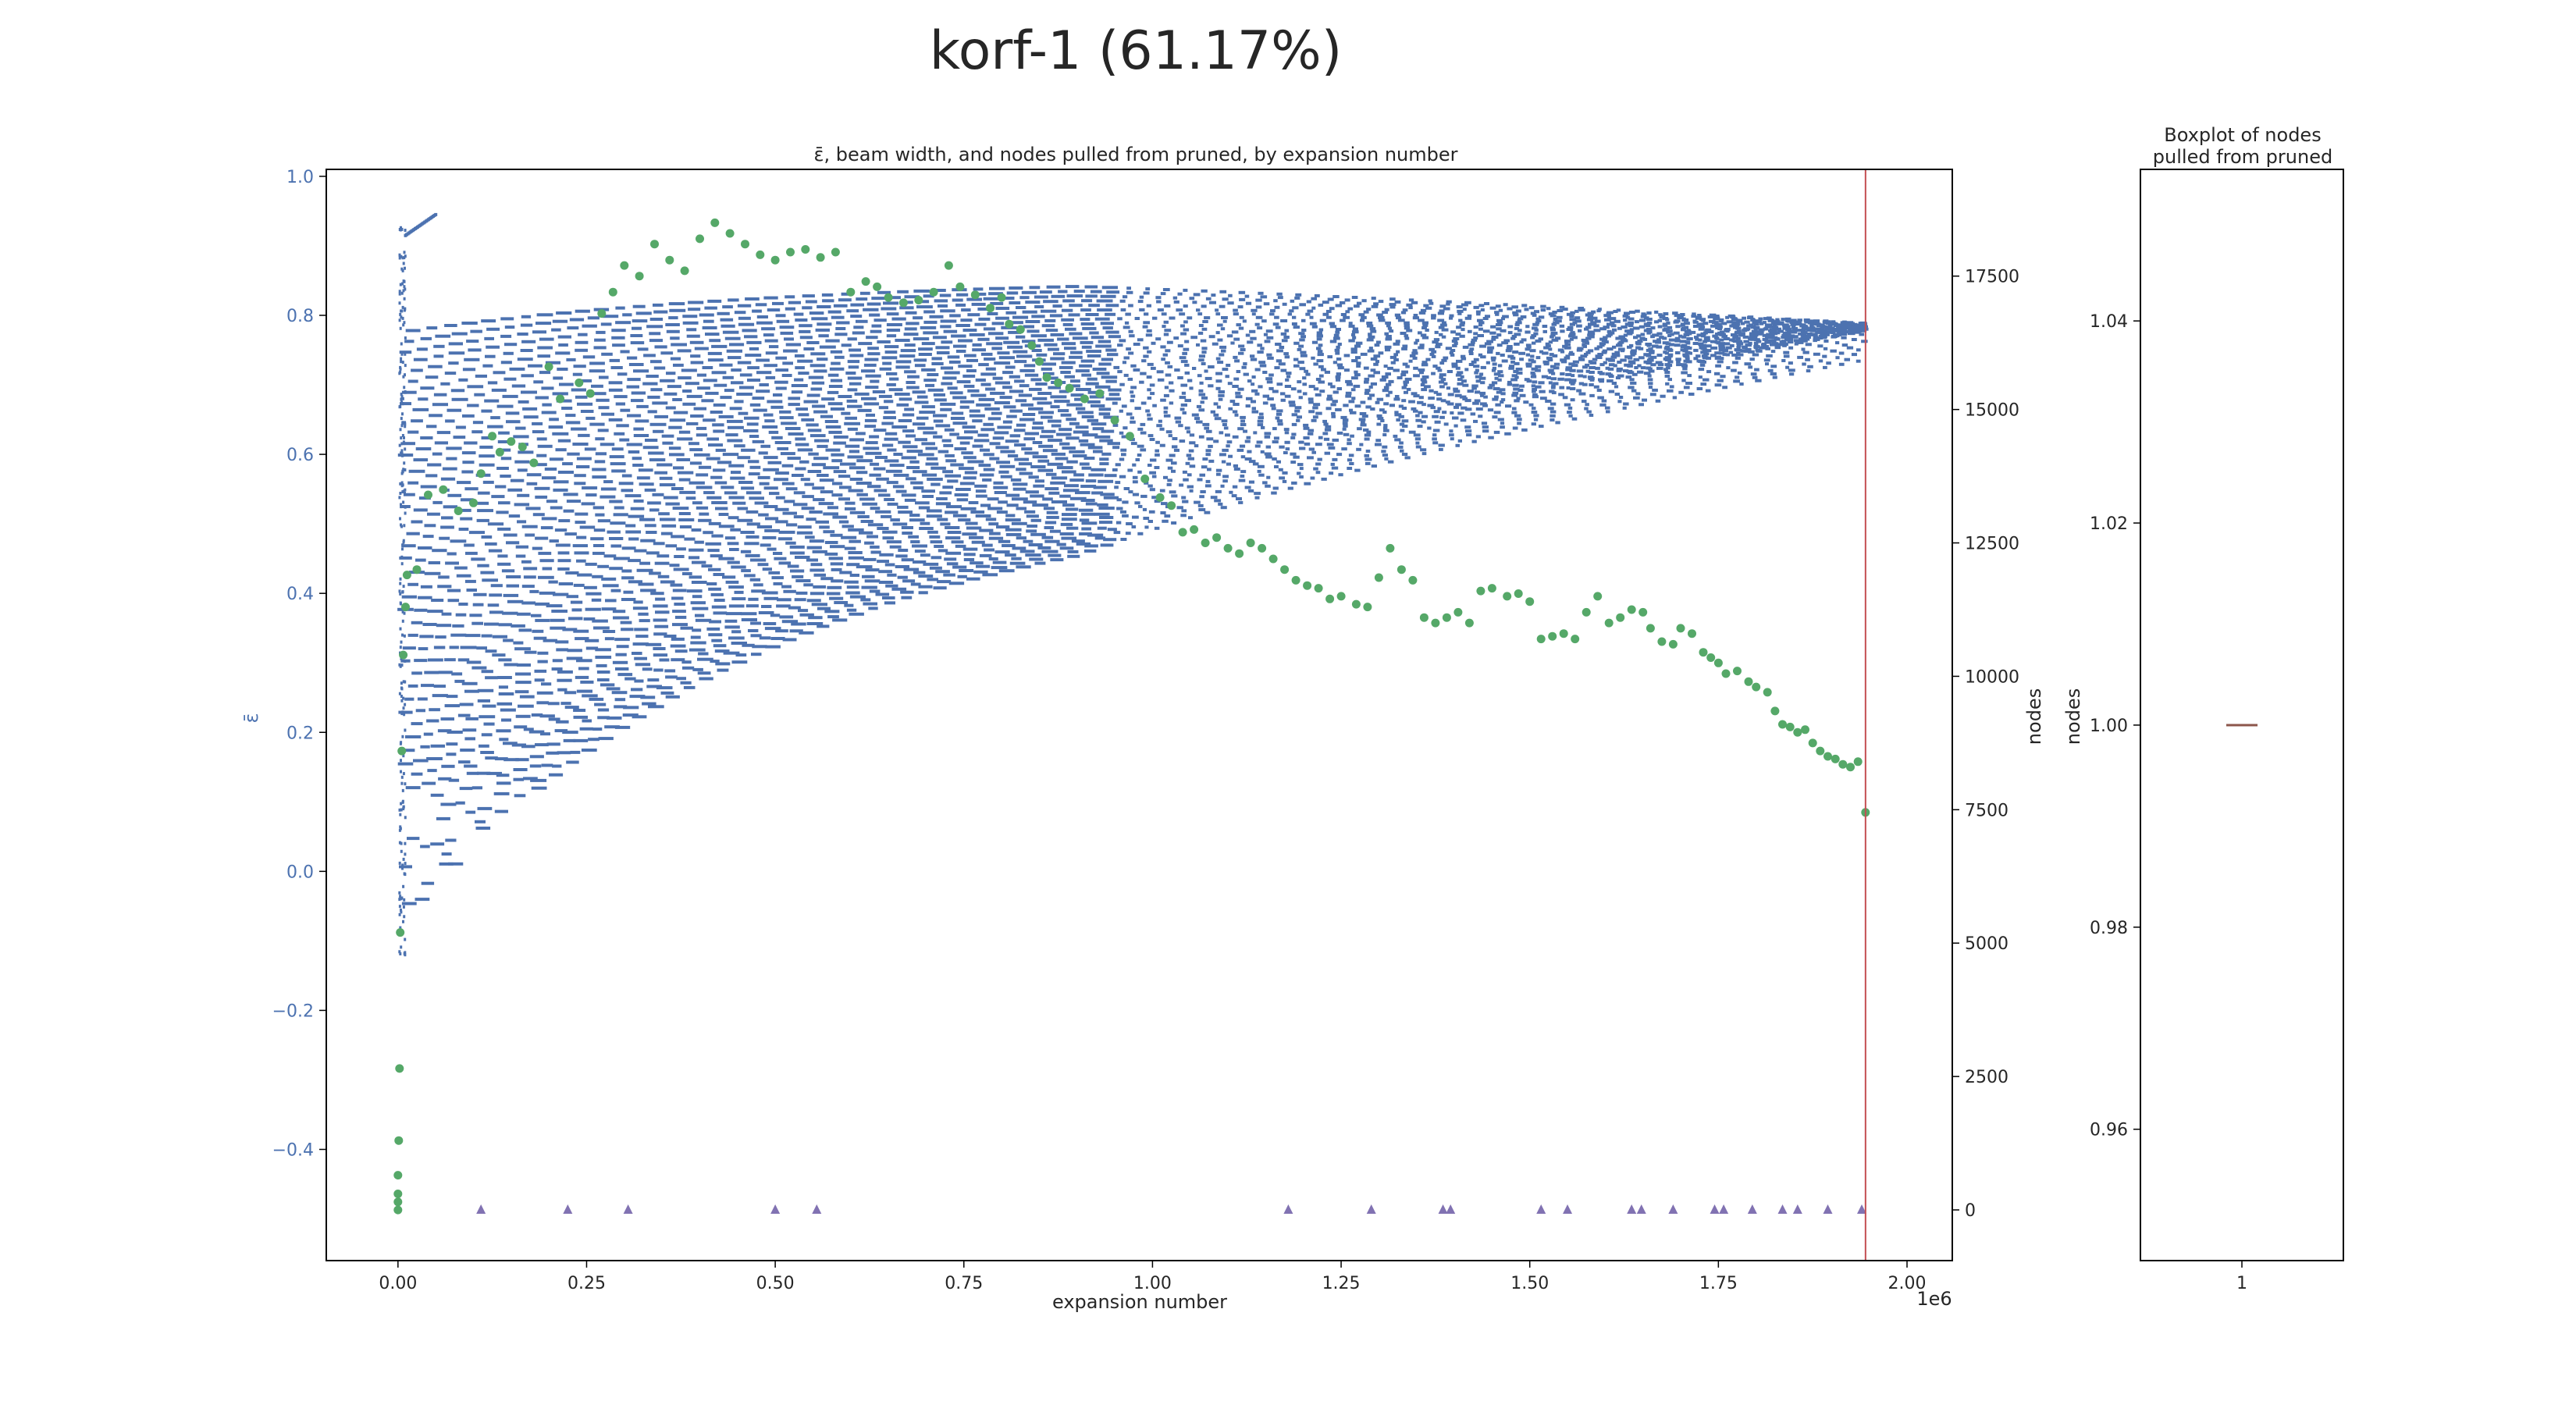  Describe the element at coordinates (1986, 944) in the screenshot. I see `right-y-tick-label: 5000` at that location.